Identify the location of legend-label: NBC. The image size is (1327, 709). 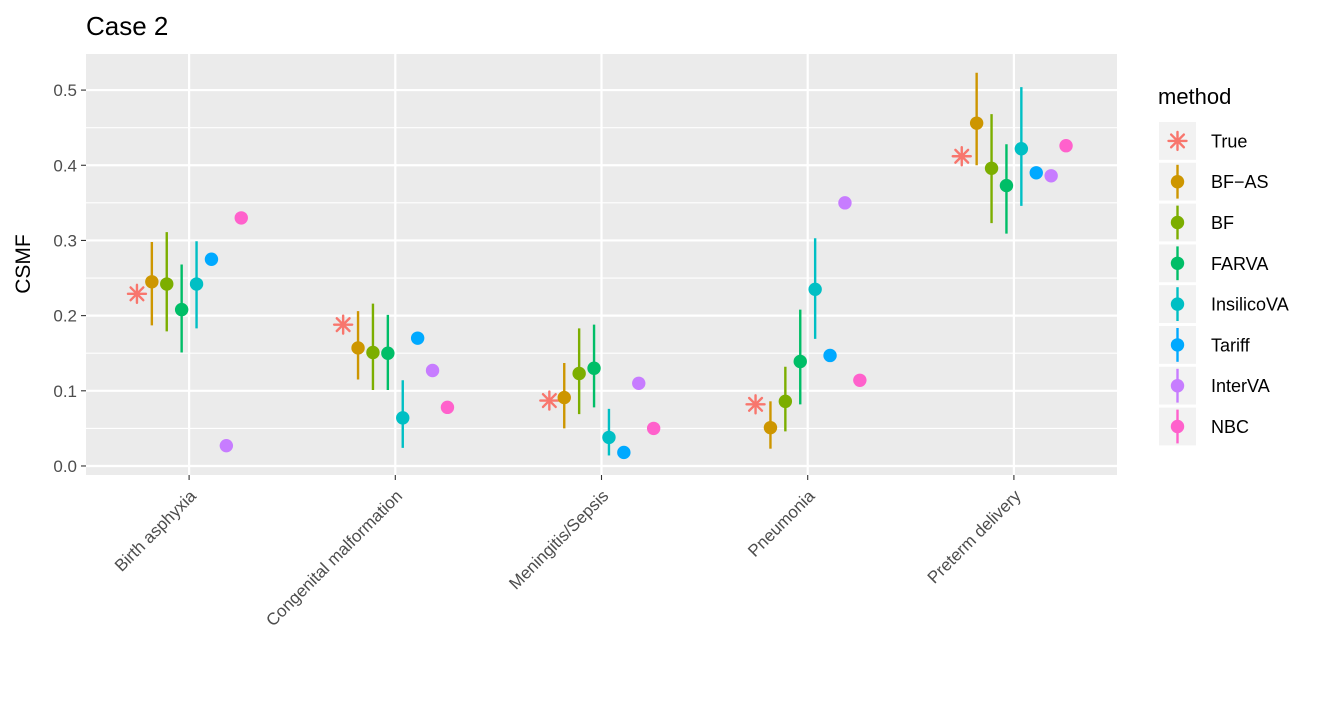
(1230, 427).